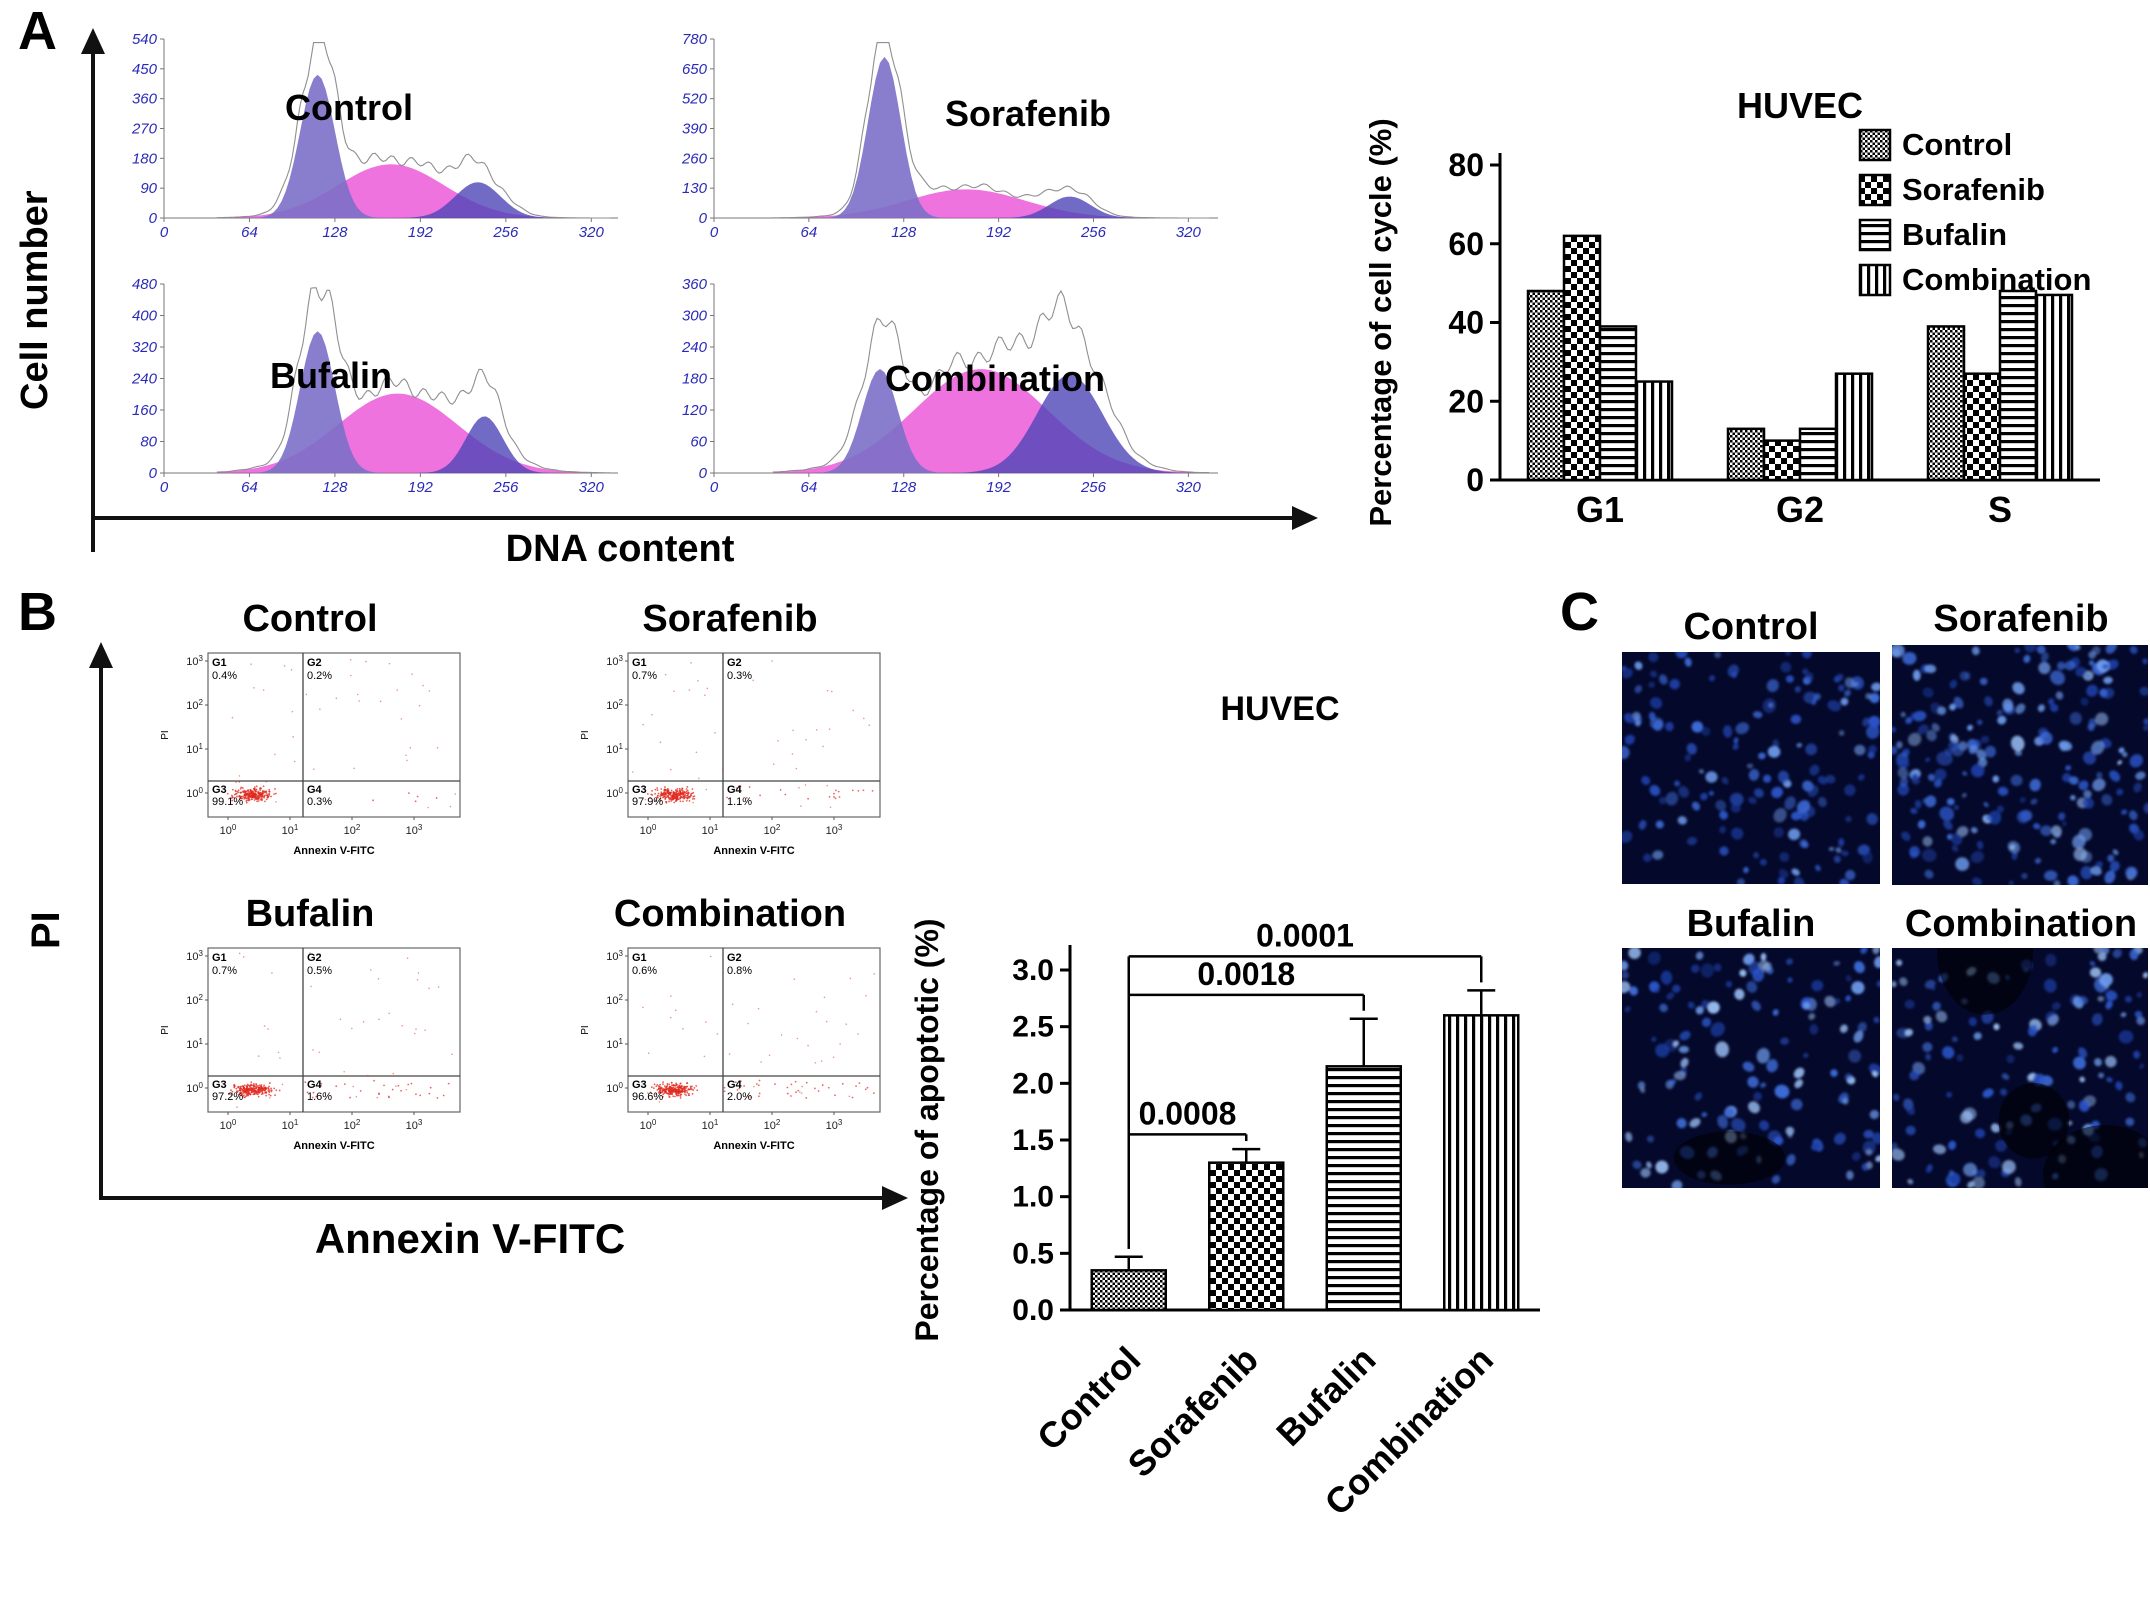  Describe the element at coordinates (995, 378) in the screenshot. I see `flow-histogram-combination-title: Combination` at that location.